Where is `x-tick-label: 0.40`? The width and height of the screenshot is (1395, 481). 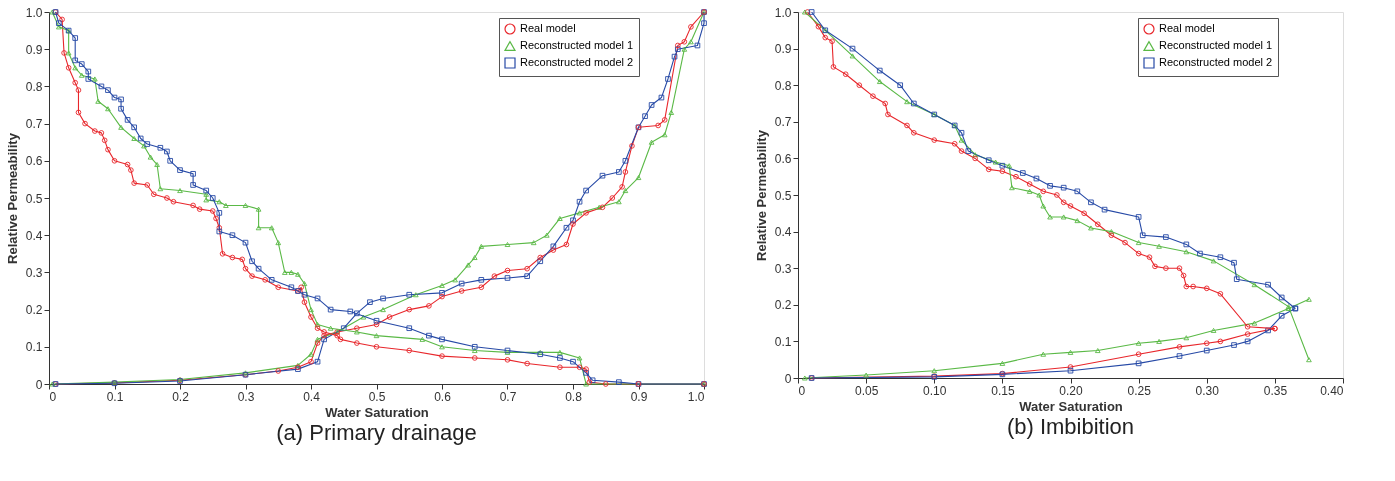 x-tick-label: 0.40 is located at coordinates (1332, 390).